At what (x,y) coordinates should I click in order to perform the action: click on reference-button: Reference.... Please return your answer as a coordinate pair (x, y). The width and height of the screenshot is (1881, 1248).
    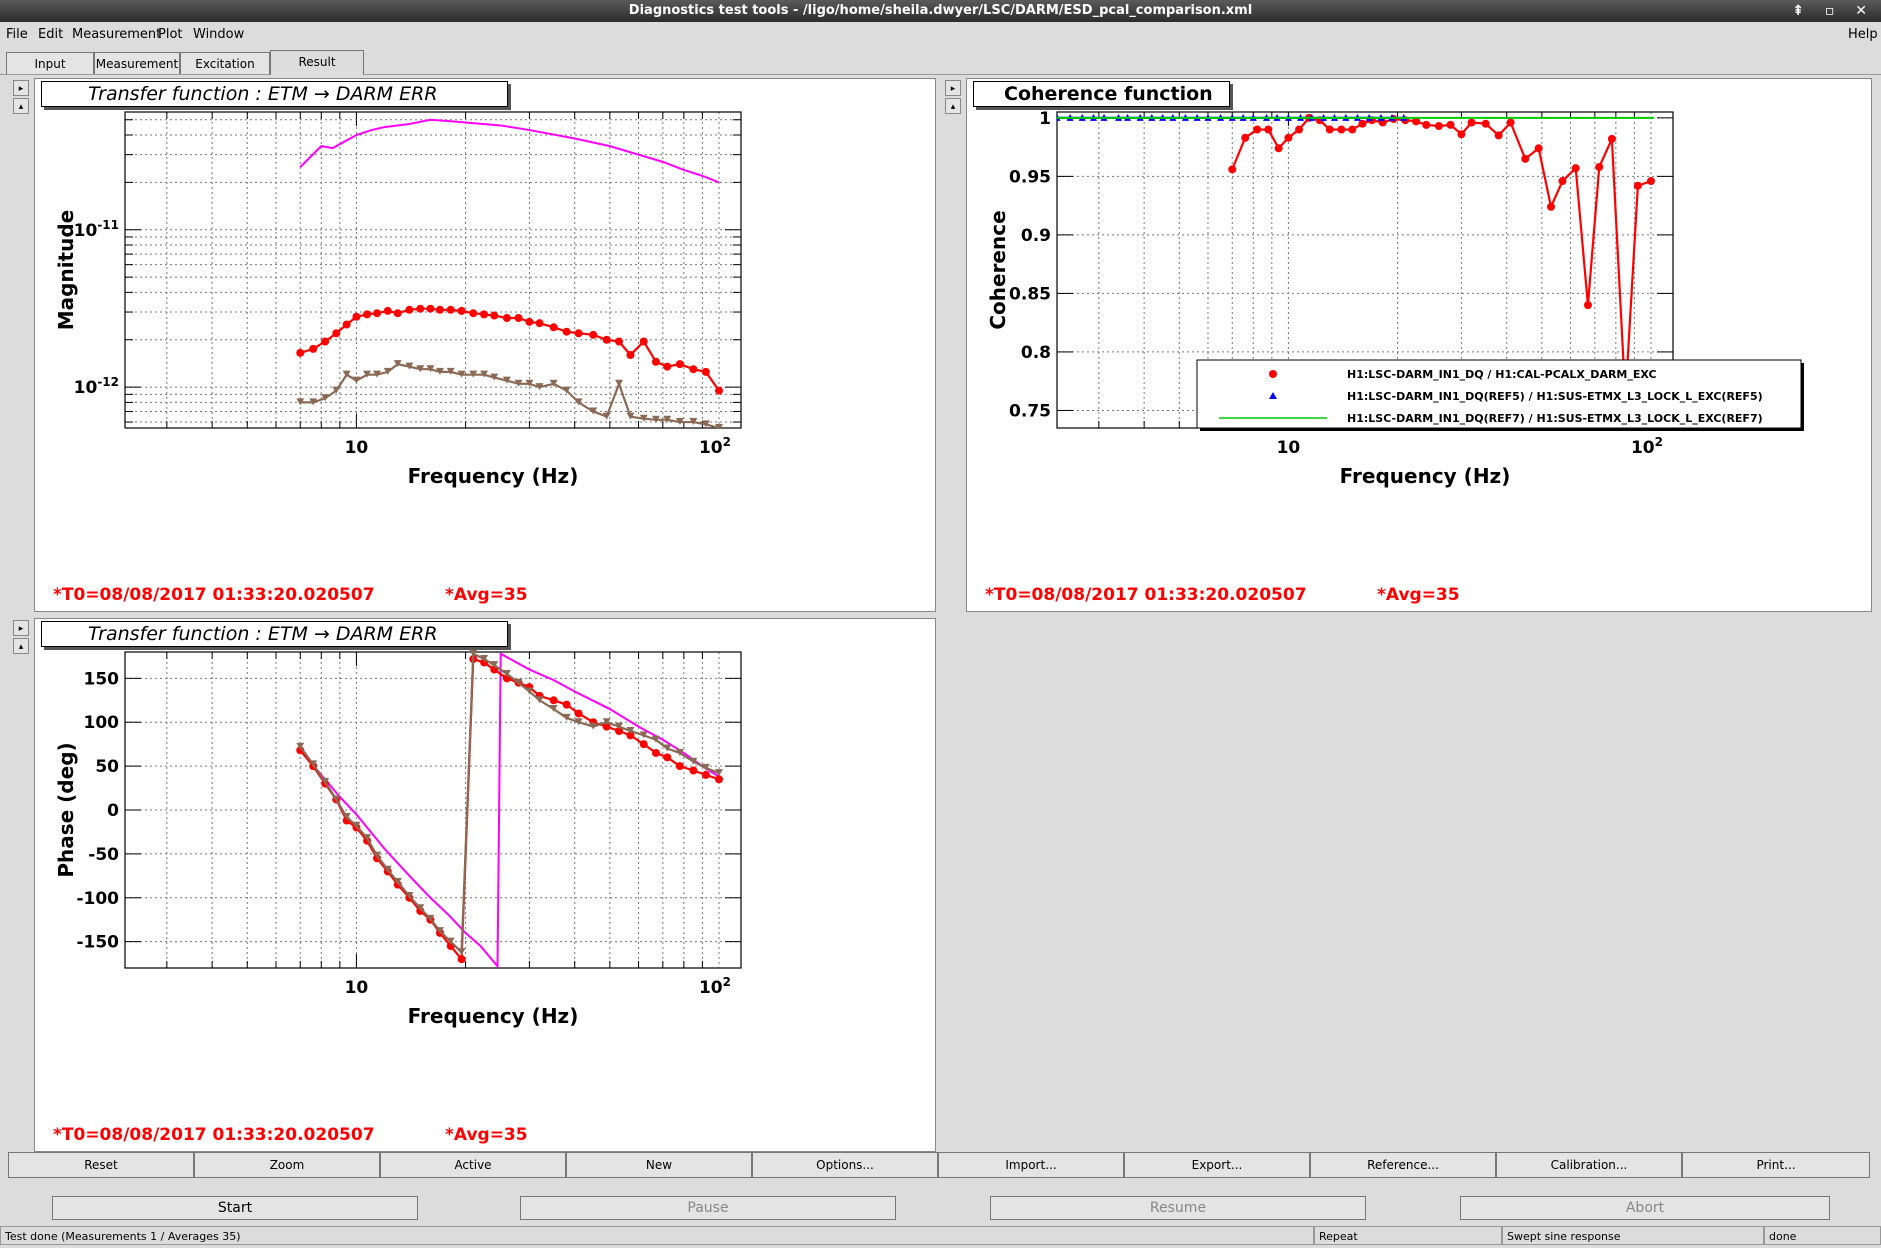
    Looking at the image, I should click on (1403, 1165).